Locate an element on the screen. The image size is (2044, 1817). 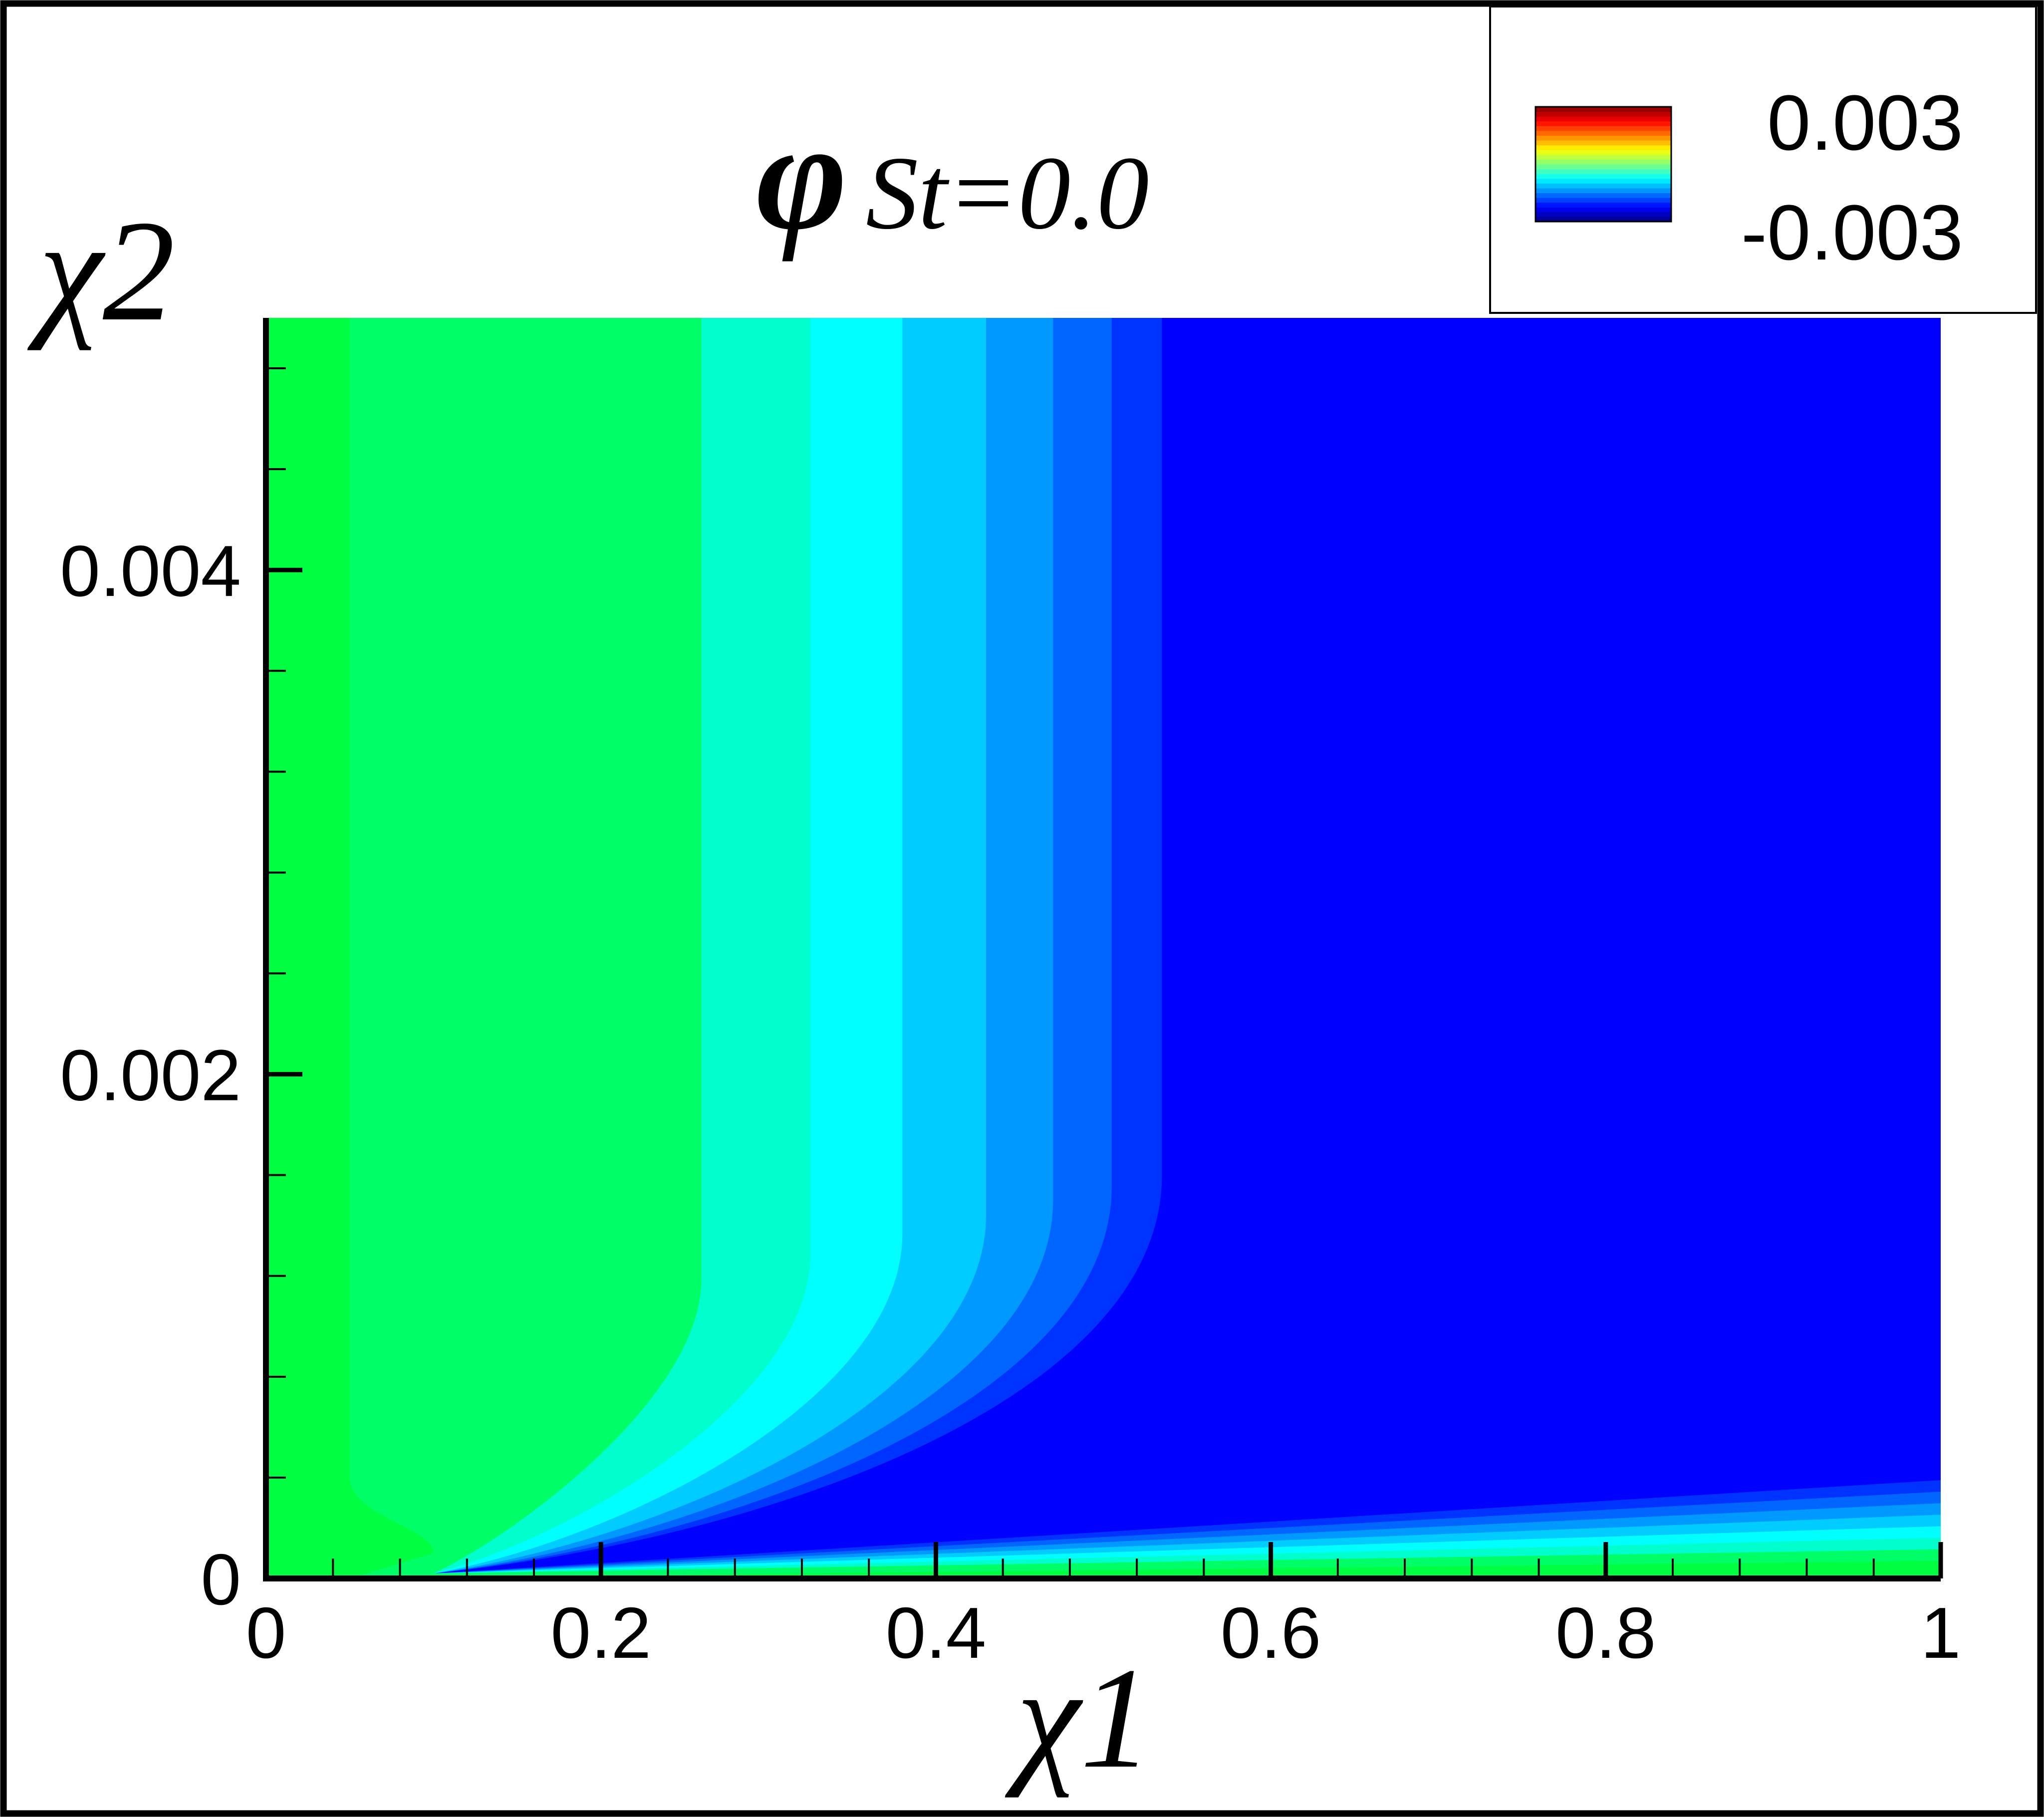
y-tick-label: 0.002 is located at coordinates (150, 1075).